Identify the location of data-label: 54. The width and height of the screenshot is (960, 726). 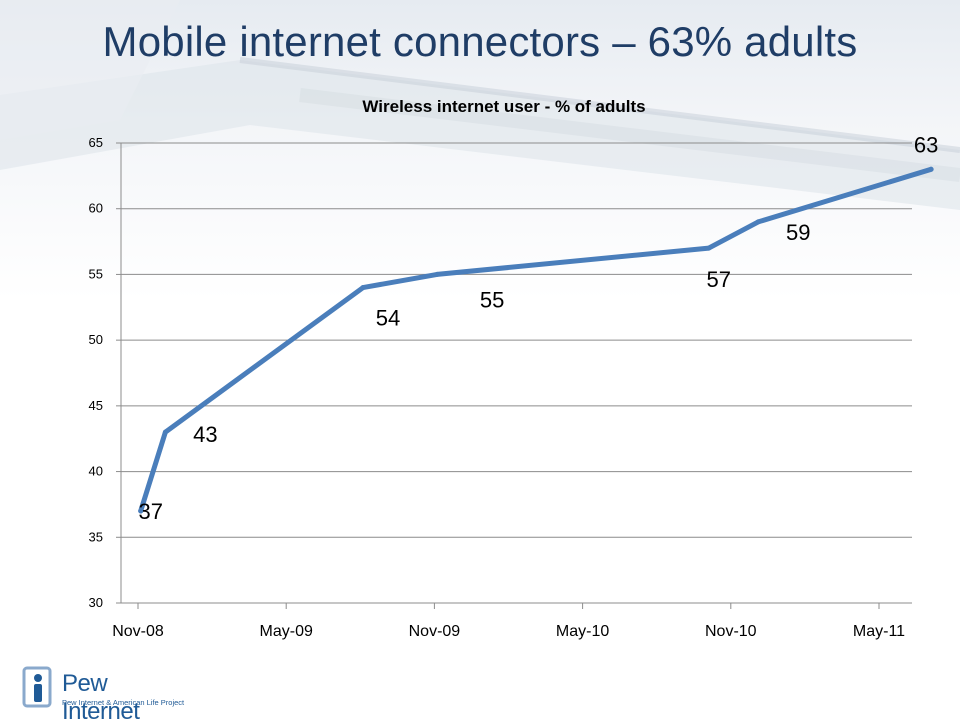
(388, 318).